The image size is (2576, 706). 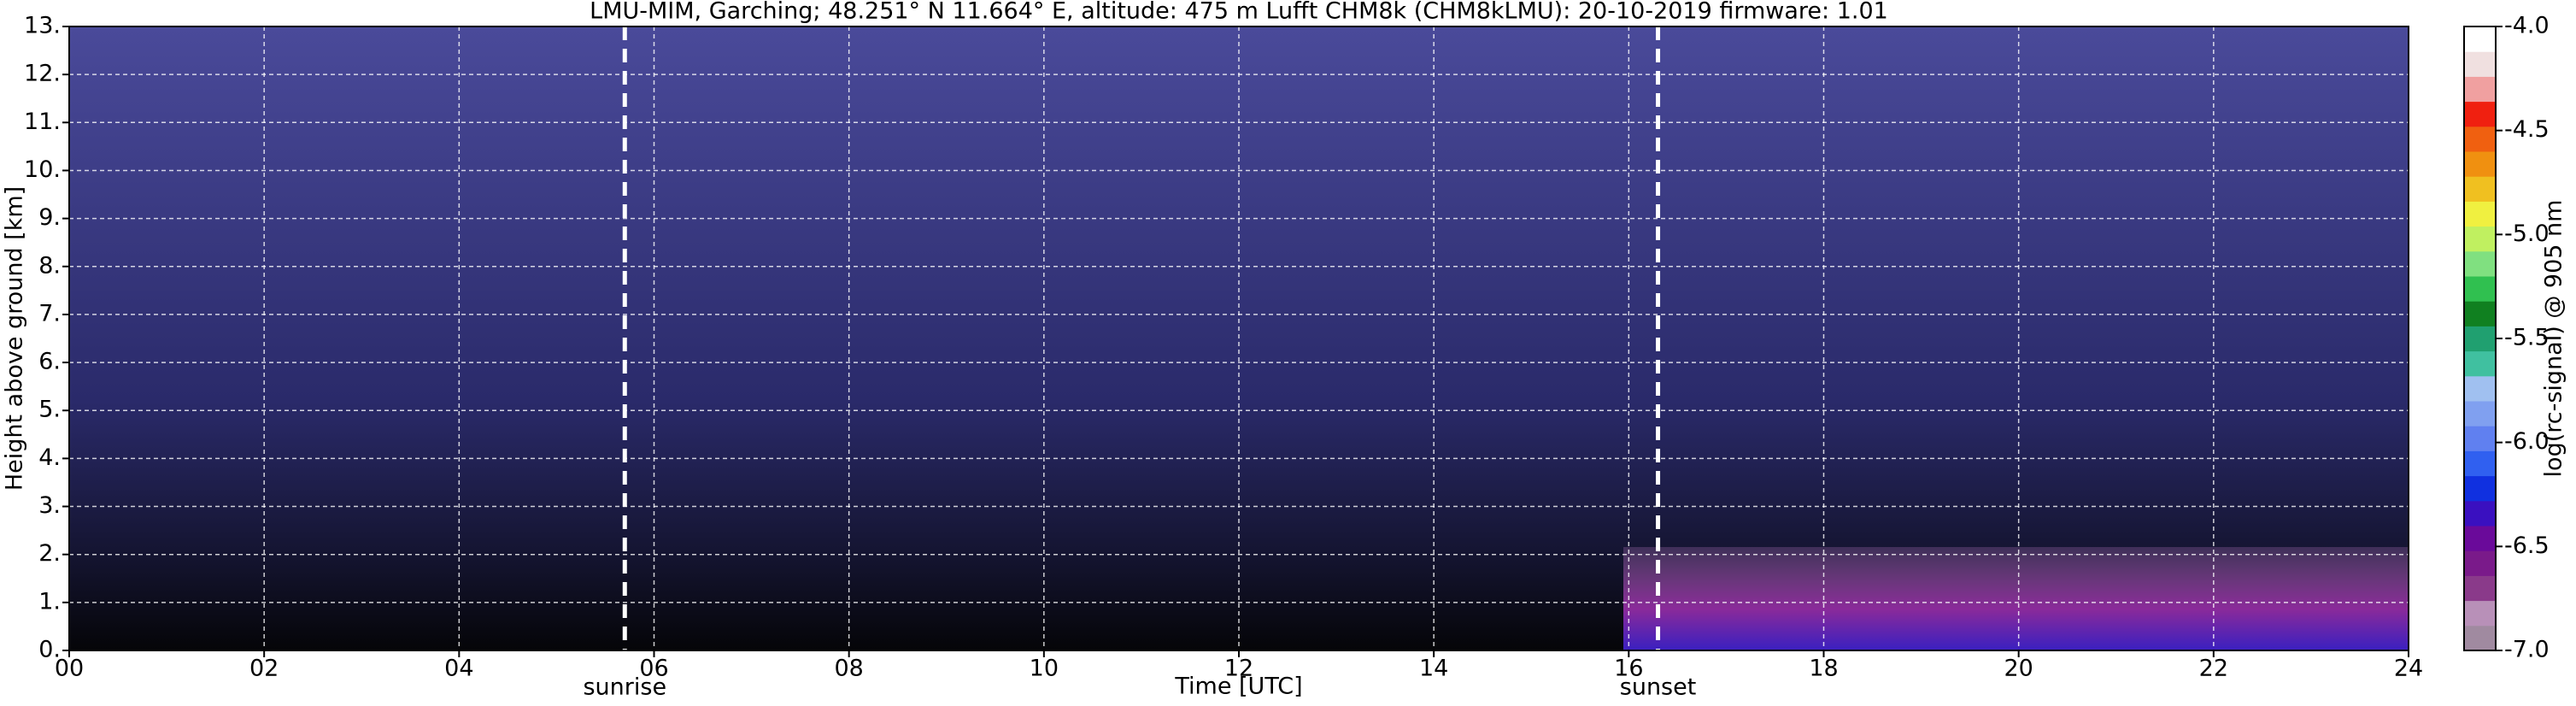 What do you see at coordinates (2408, 669) in the screenshot?
I see `x-tick-label: 24` at bounding box center [2408, 669].